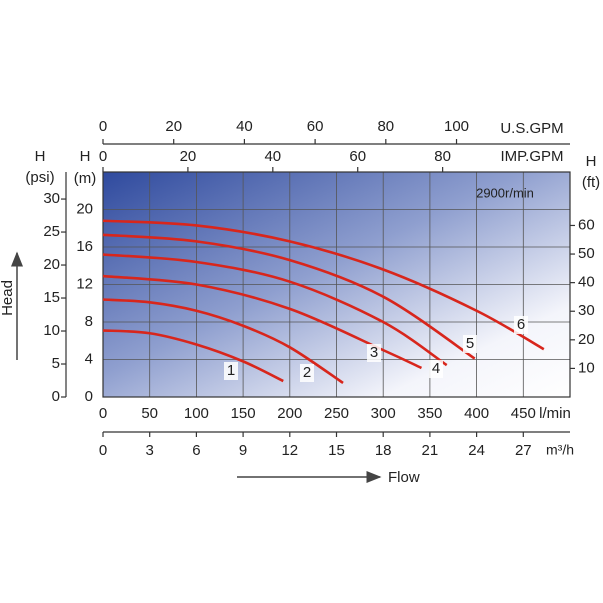  What do you see at coordinates (586, 224) in the screenshot?
I see `y2-tick-label: 60` at bounding box center [586, 224].